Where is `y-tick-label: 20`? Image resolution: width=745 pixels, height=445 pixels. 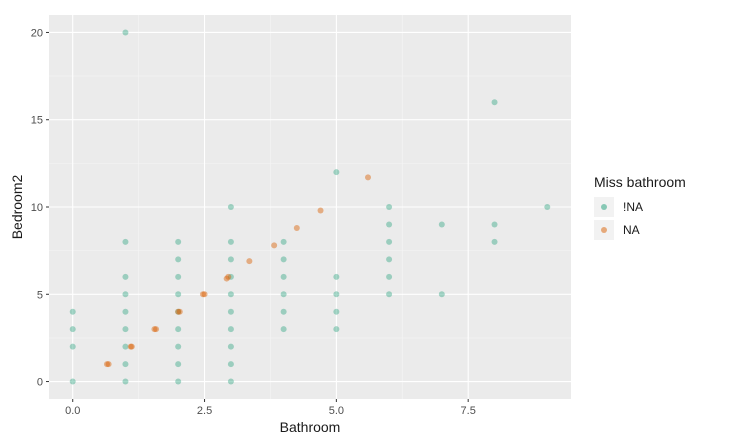
y-tick-label: 20 is located at coordinates (37, 33).